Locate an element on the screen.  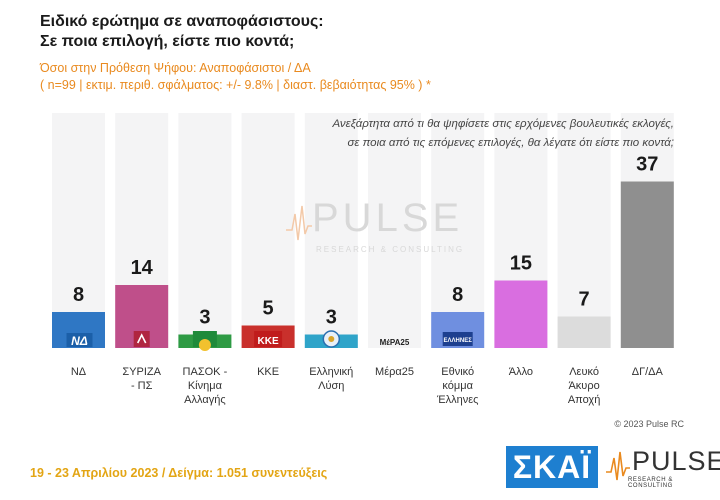
skai-logo: ΣΚΑΪ is located at coordinates (552, 467).